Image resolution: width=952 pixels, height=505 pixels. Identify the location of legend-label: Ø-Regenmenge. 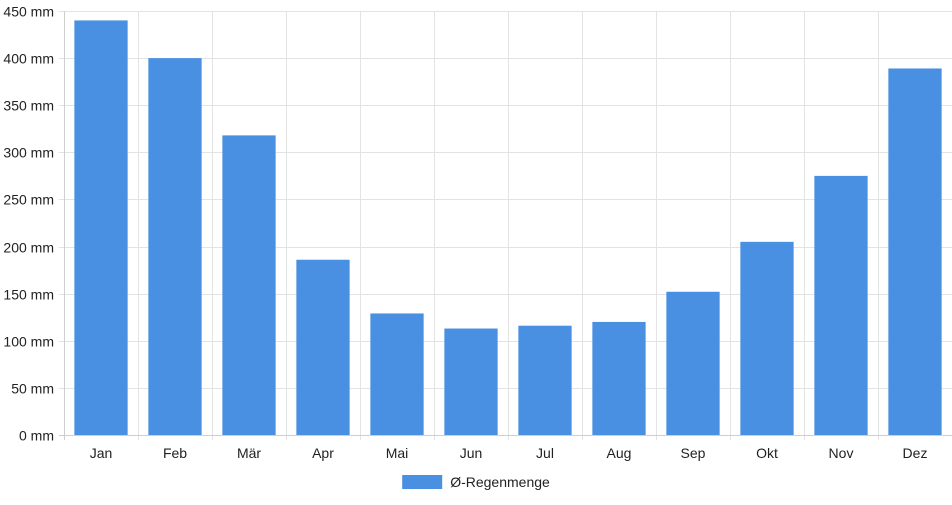
(500, 482).